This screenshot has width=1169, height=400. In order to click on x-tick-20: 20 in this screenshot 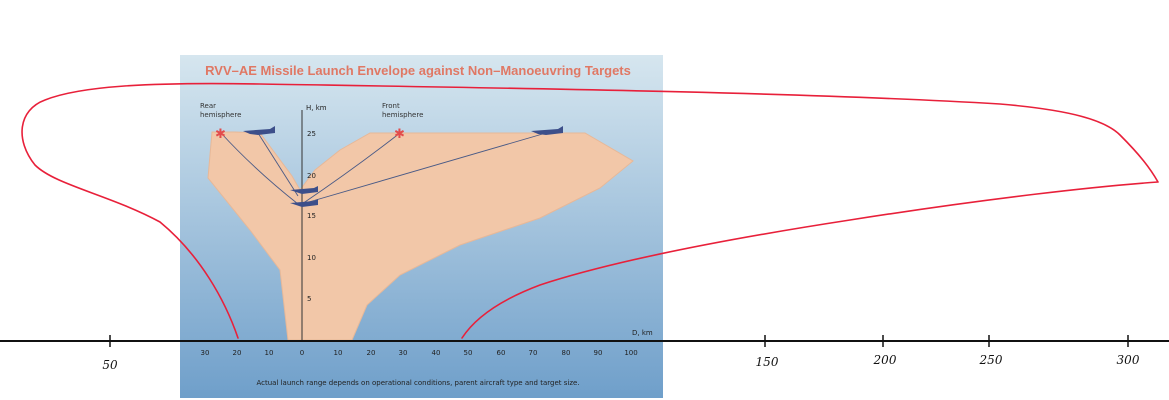, I will do `click(371, 353)`.